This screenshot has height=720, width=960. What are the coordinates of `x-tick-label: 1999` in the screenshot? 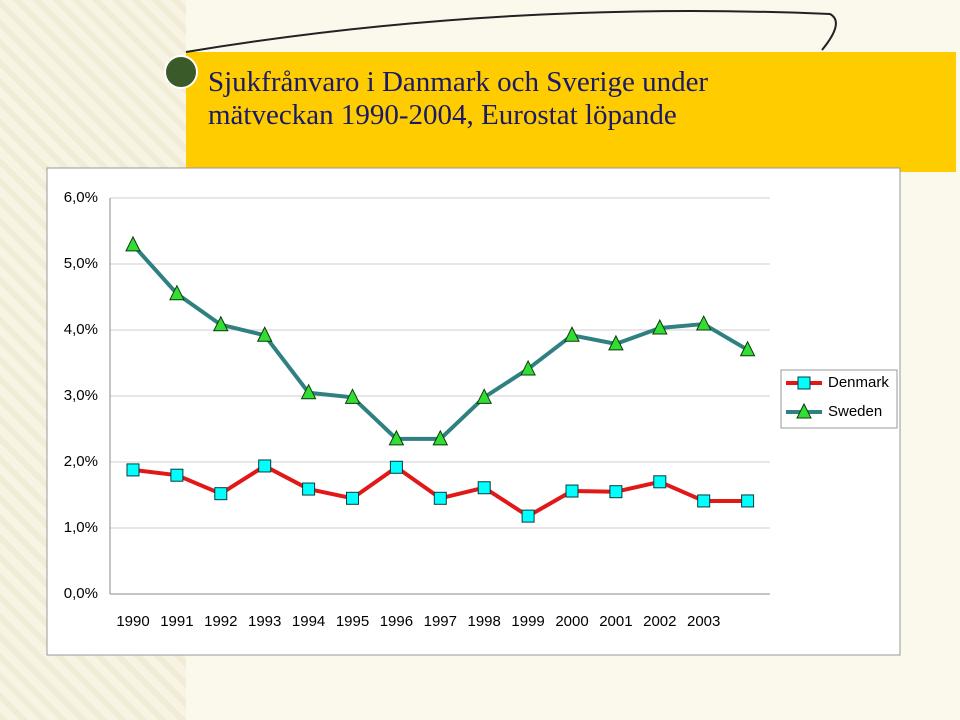 It's located at (527, 621).